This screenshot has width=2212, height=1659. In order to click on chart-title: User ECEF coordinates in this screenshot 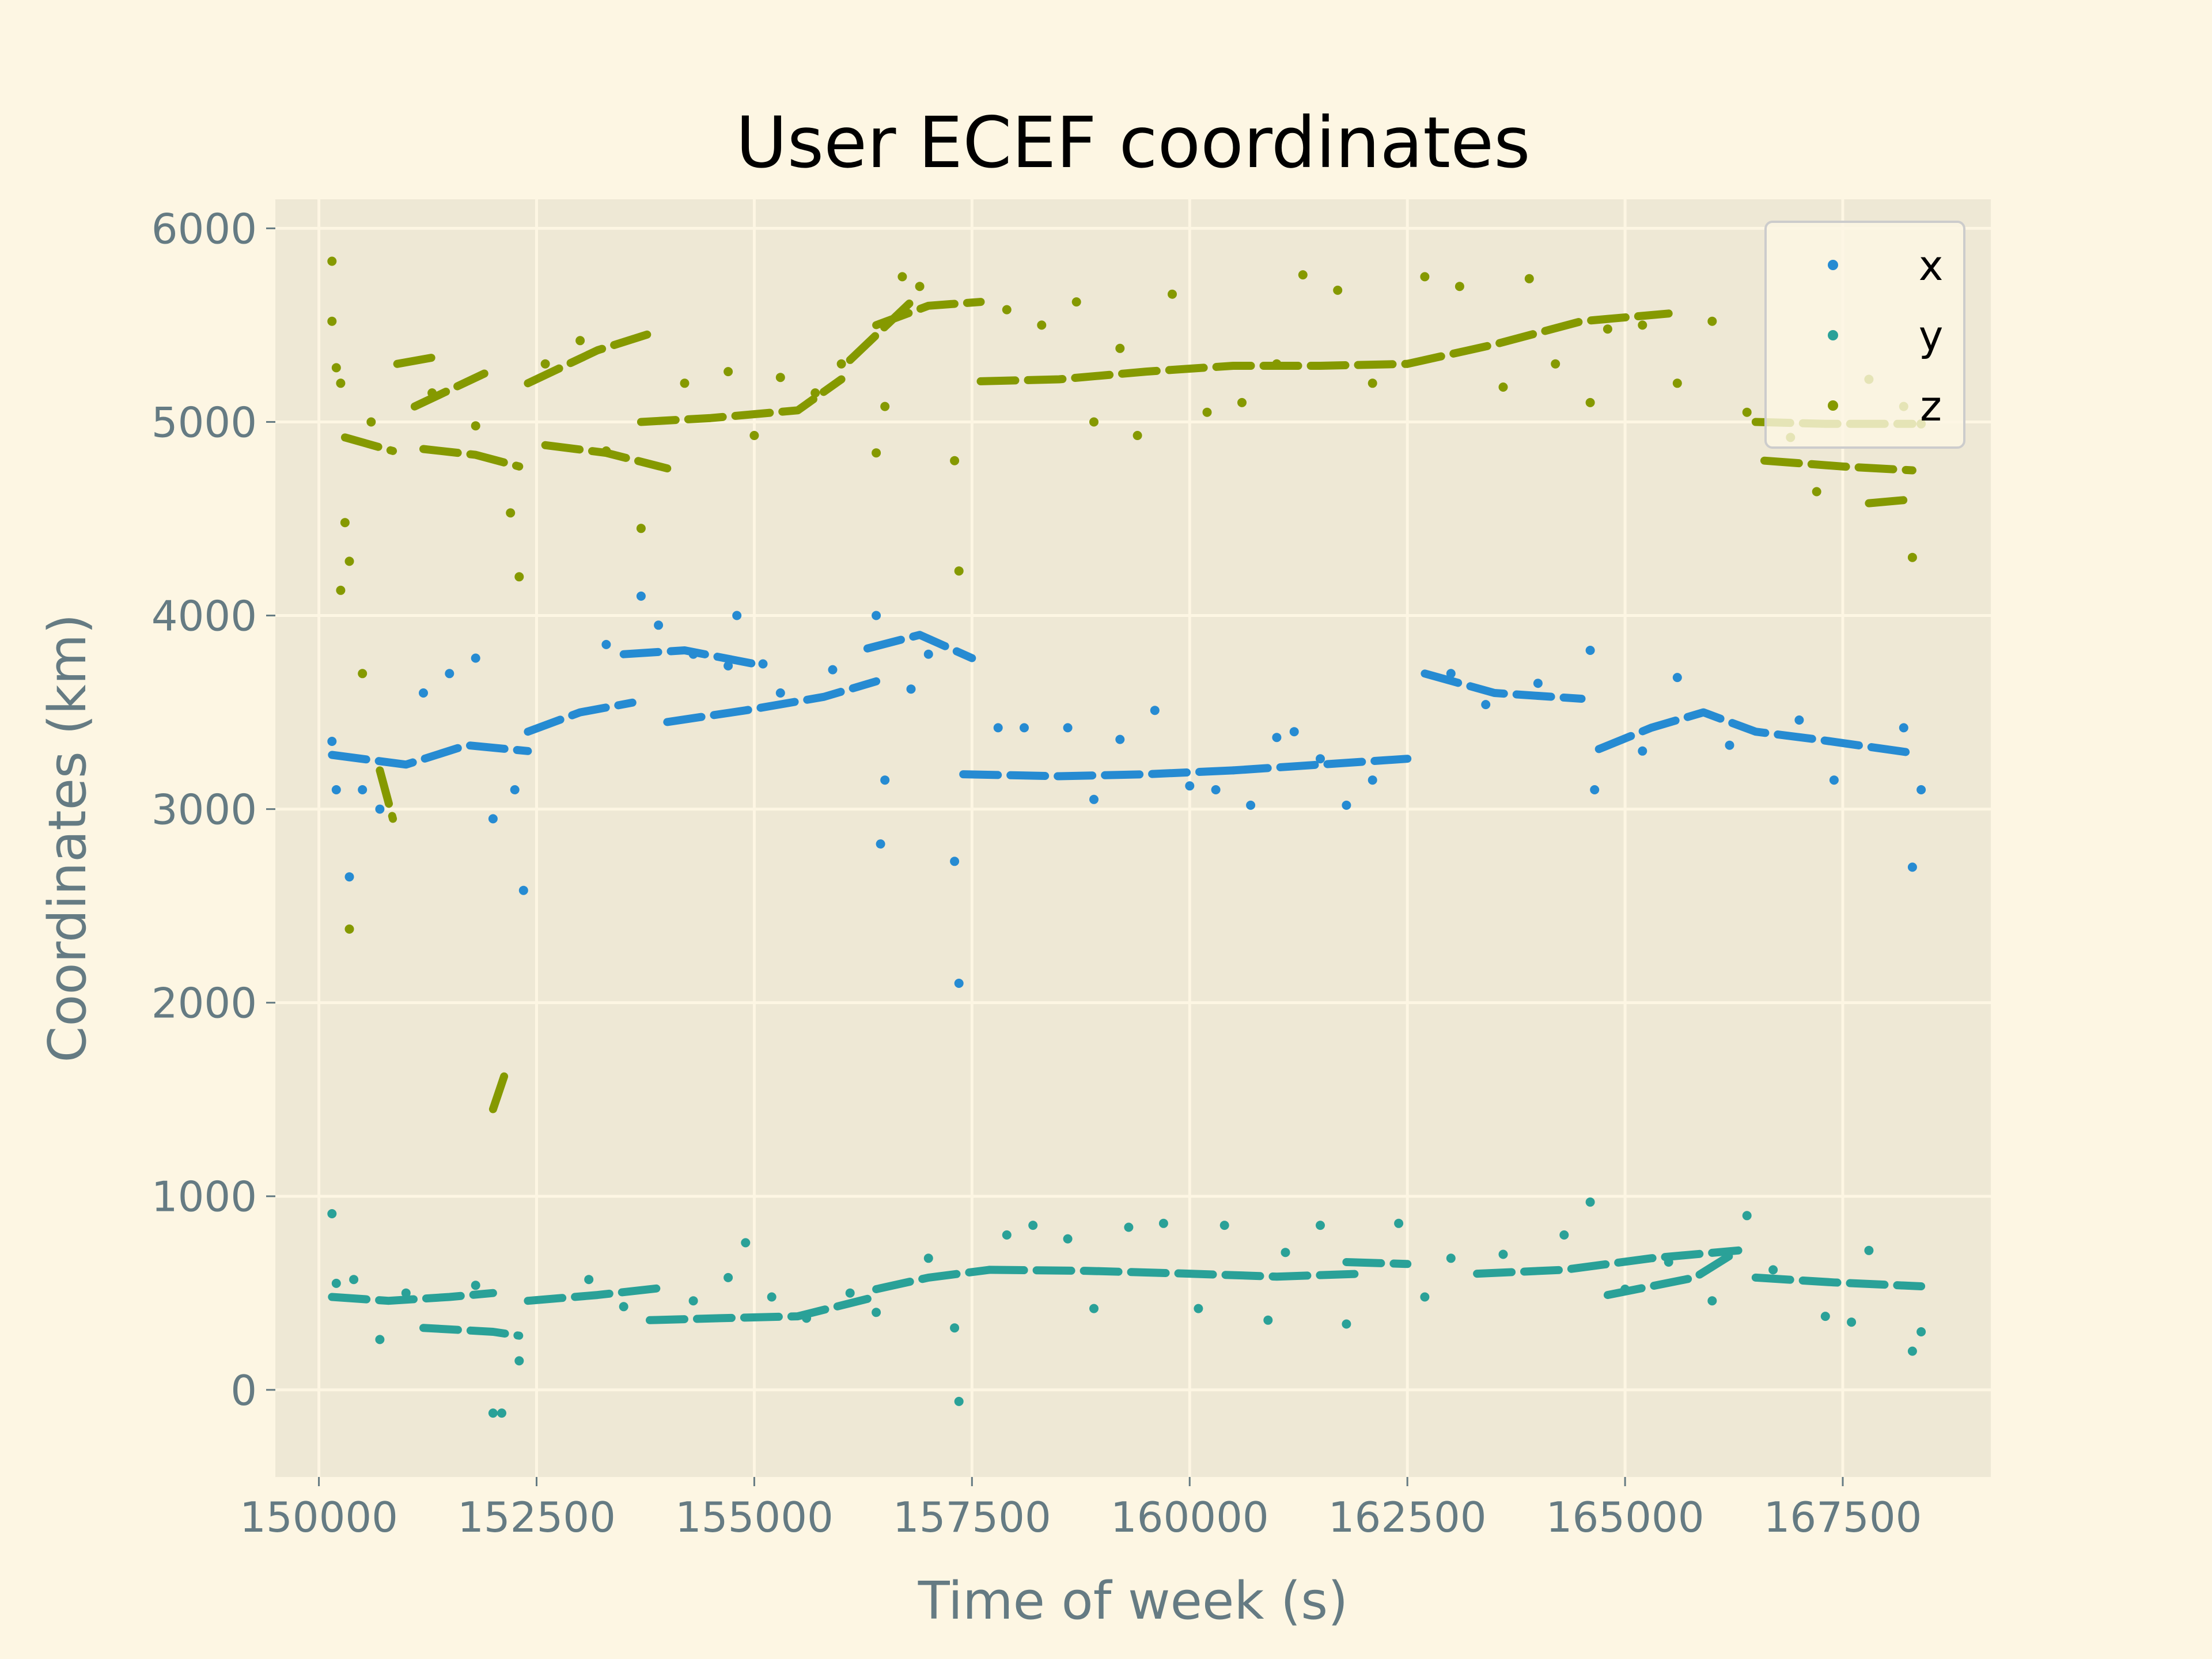, I will do `click(1133, 143)`.